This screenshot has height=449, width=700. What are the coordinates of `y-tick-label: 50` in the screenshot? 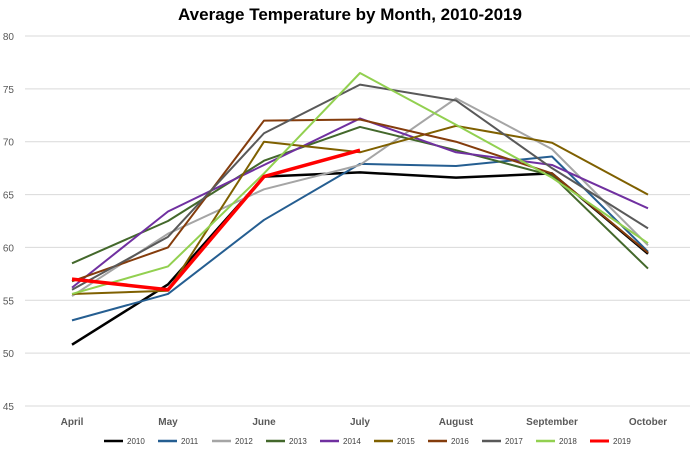 It's located at (9, 354).